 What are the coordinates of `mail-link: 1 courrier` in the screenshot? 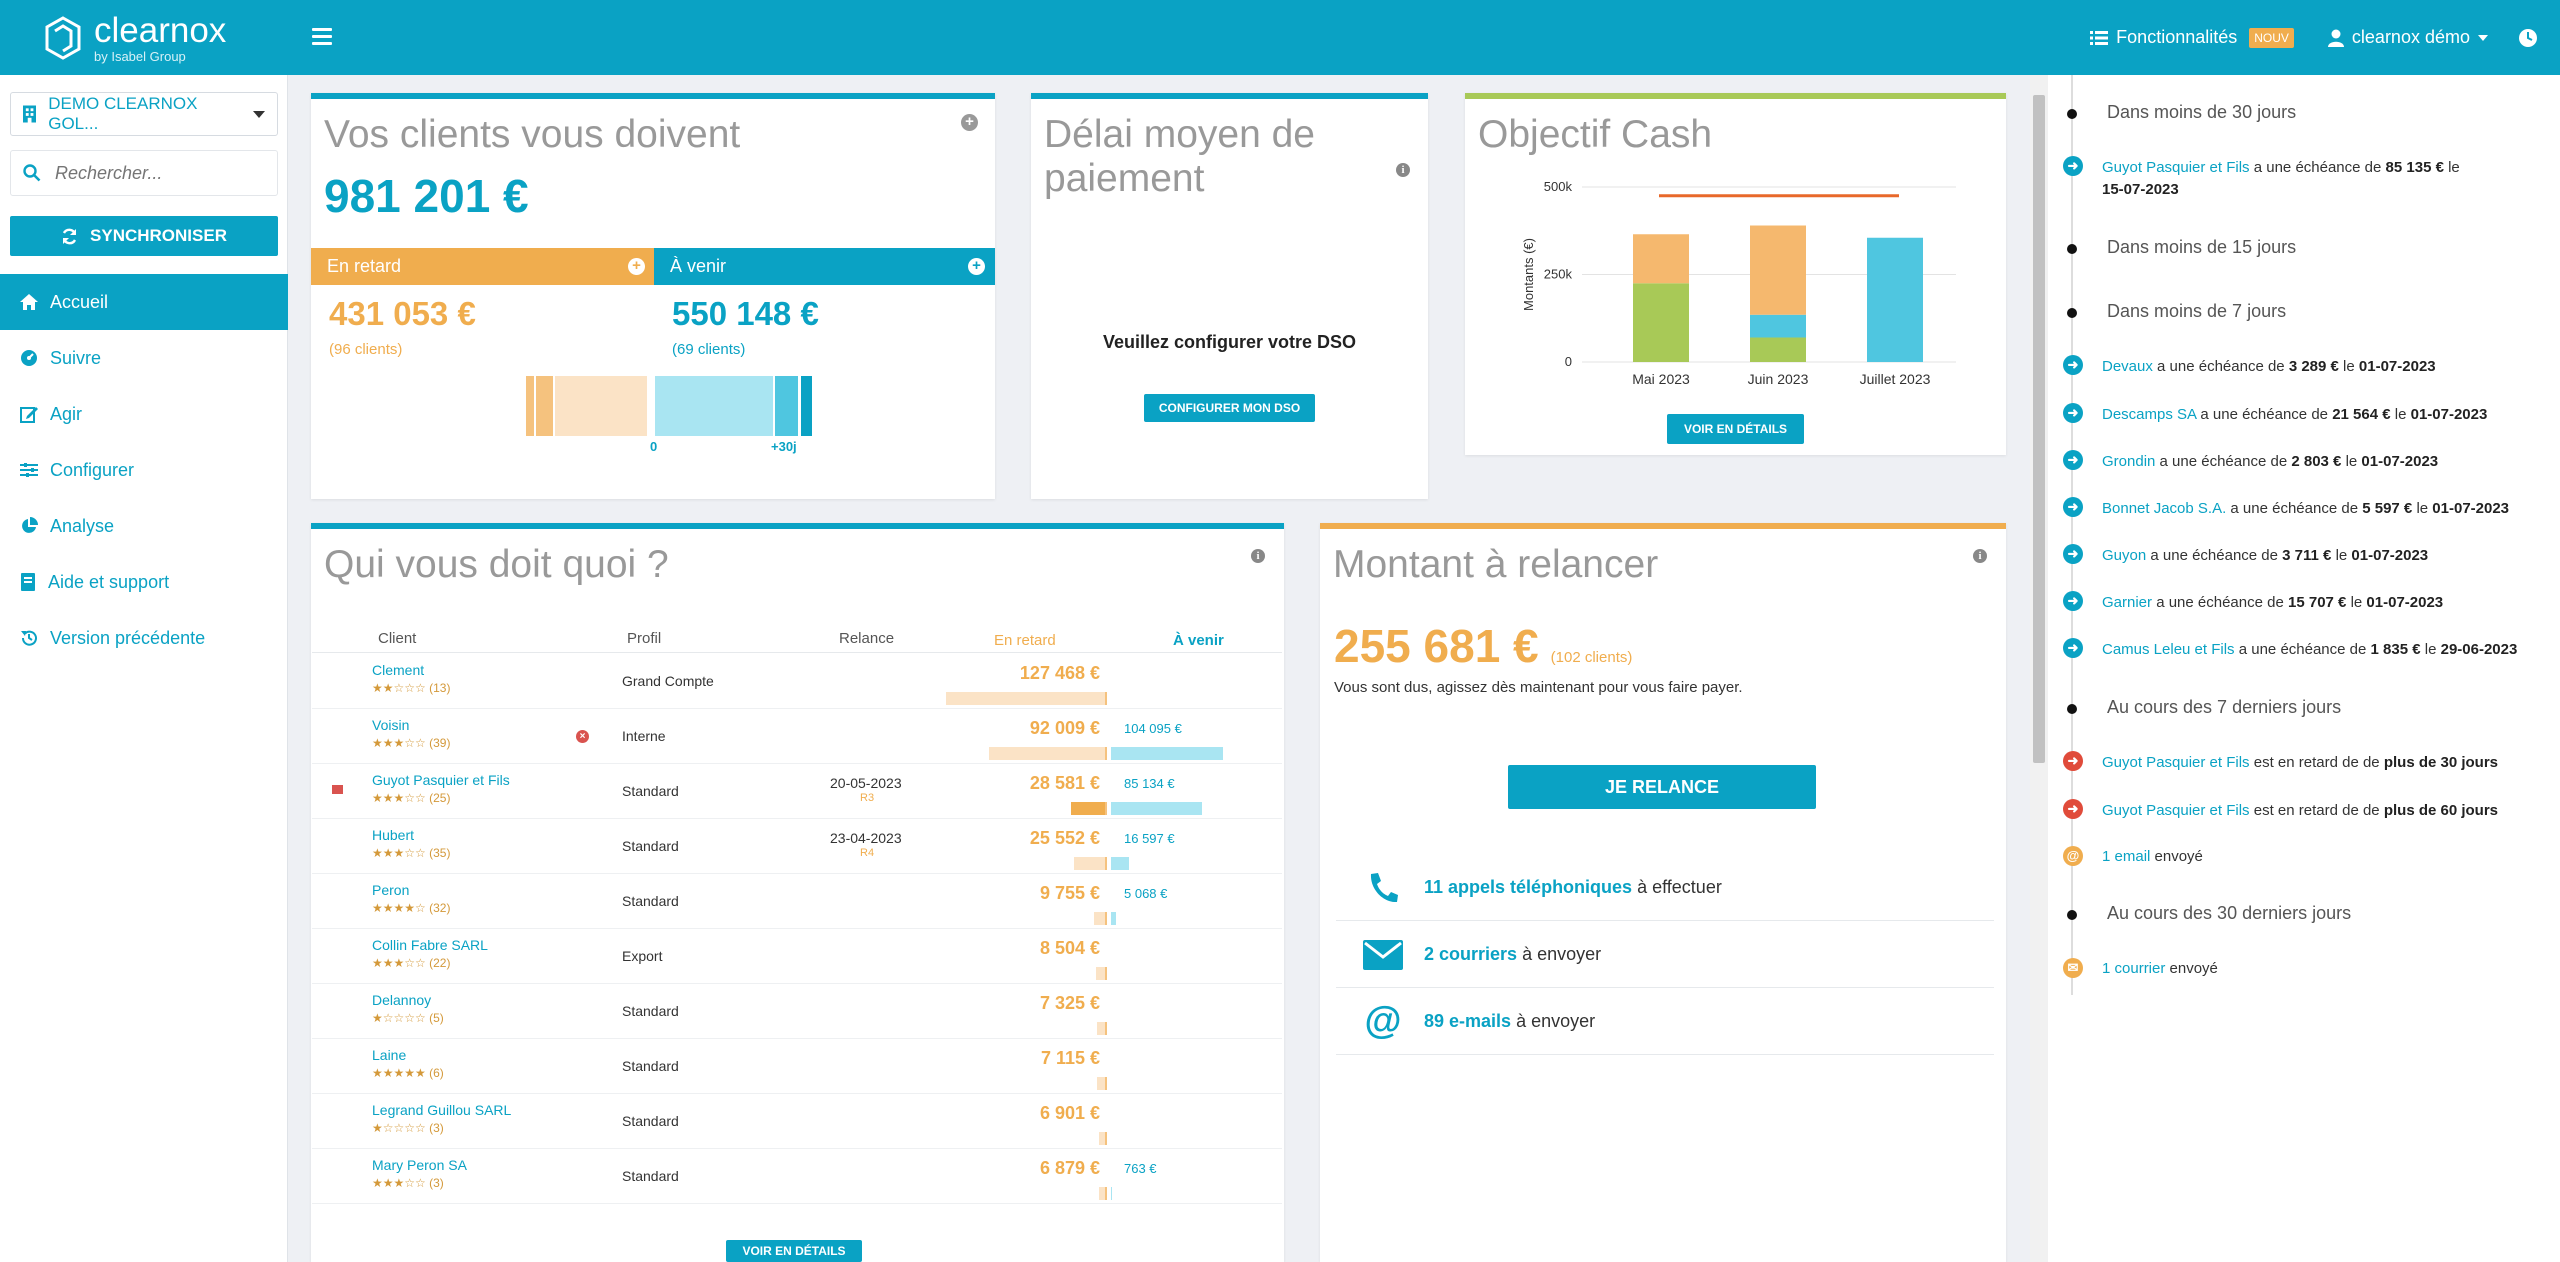 It's located at (2134, 968).